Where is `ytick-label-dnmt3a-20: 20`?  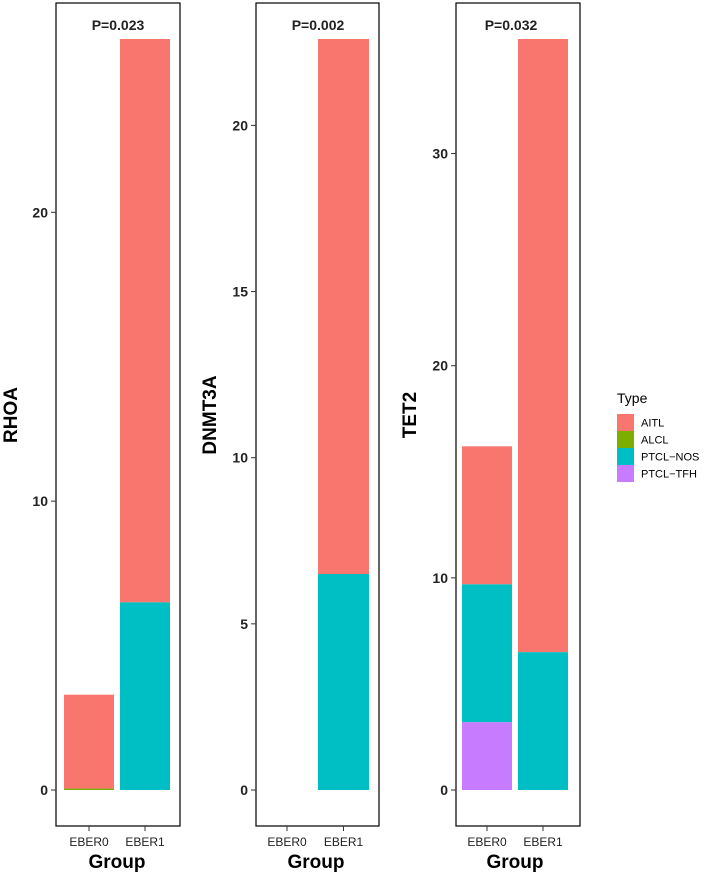 ytick-label-dnmt3a-20: 20 is located at coordinates (240, 125).